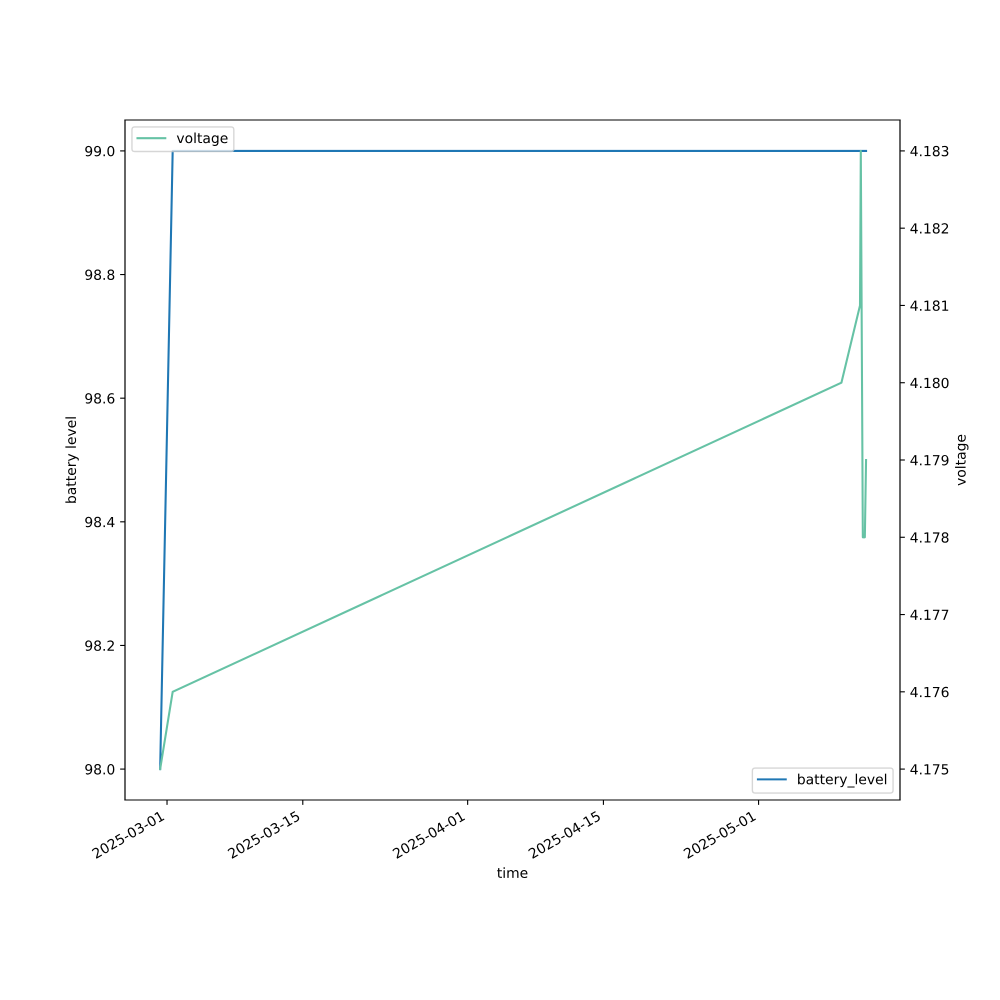 The height and width of the screenshot is (1000, 1000). I want to click on y-tick-label: 99.0, so click(99, 151).